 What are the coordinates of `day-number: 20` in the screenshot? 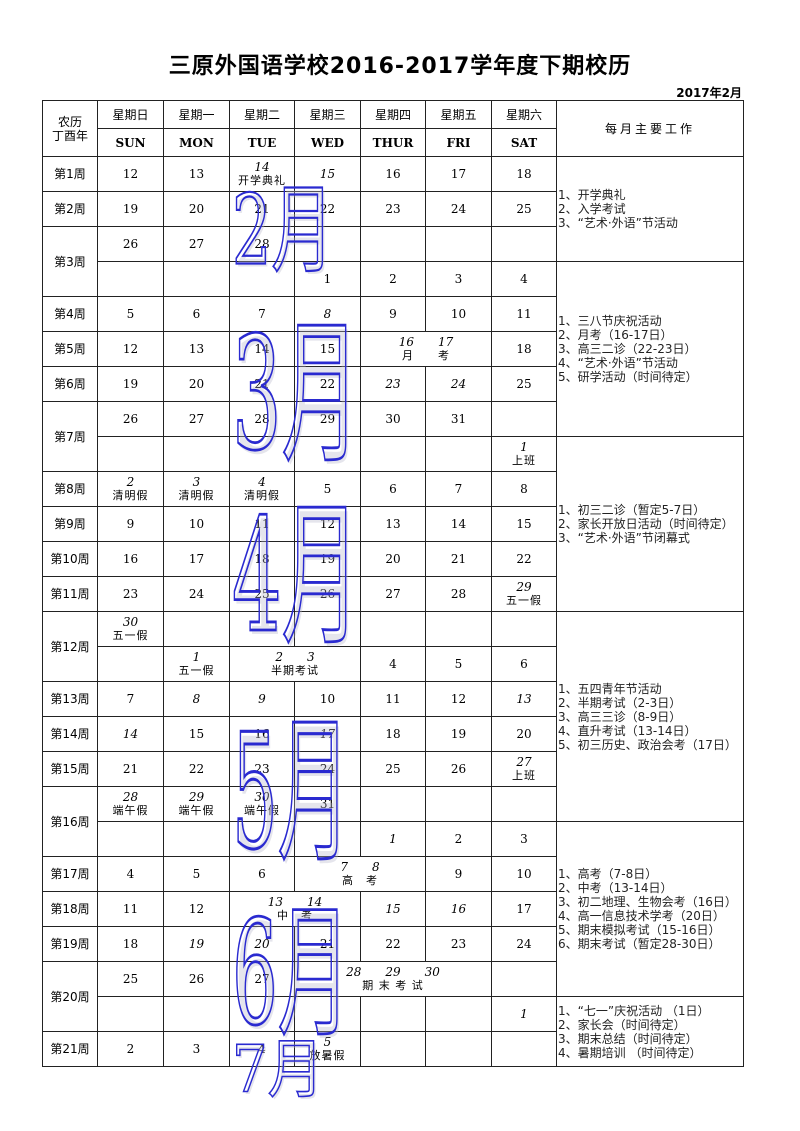 It's located at (262, 944).